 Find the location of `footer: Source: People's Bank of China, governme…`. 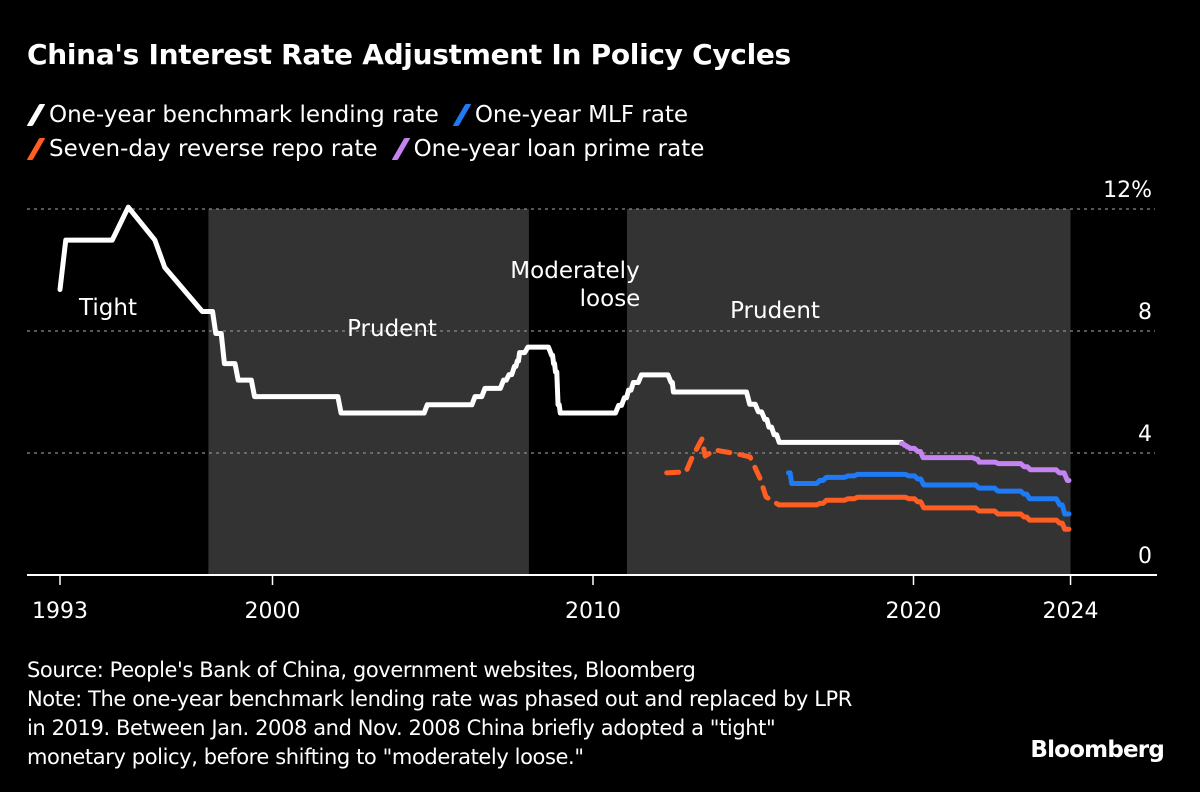

footer: Source: People's Bank of China, governme… is located at coordinates (439, 714).